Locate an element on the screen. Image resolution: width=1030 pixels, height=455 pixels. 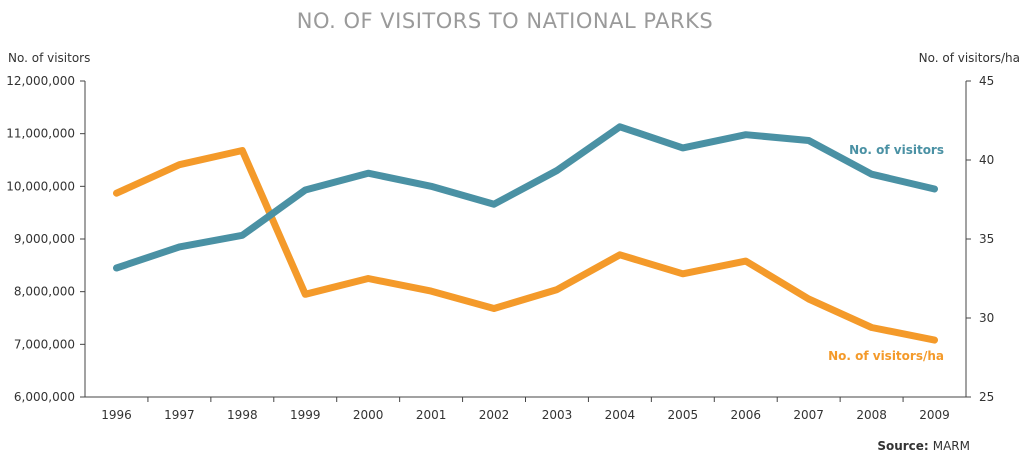
x-tick-label: 2008 is located at coordinates (871, 415).